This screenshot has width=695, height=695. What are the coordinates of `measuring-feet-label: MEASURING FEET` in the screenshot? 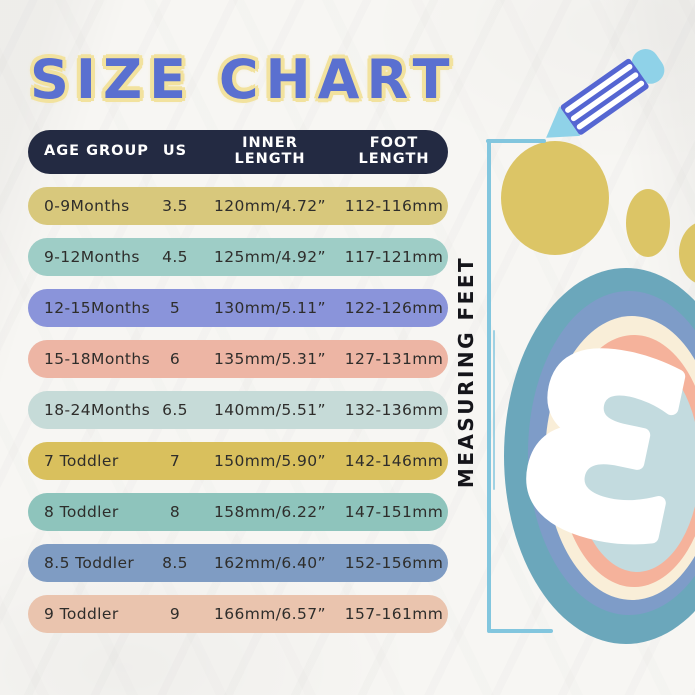 It's located at (466, 372).